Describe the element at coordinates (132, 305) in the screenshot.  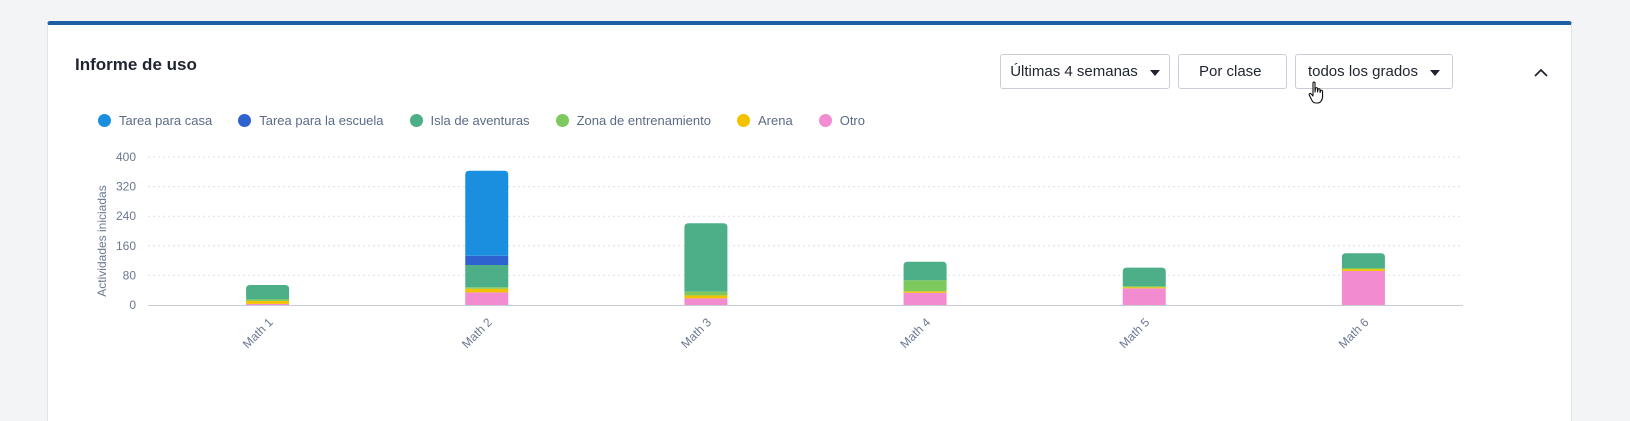
I see `y-tick-label: 0` at that location.